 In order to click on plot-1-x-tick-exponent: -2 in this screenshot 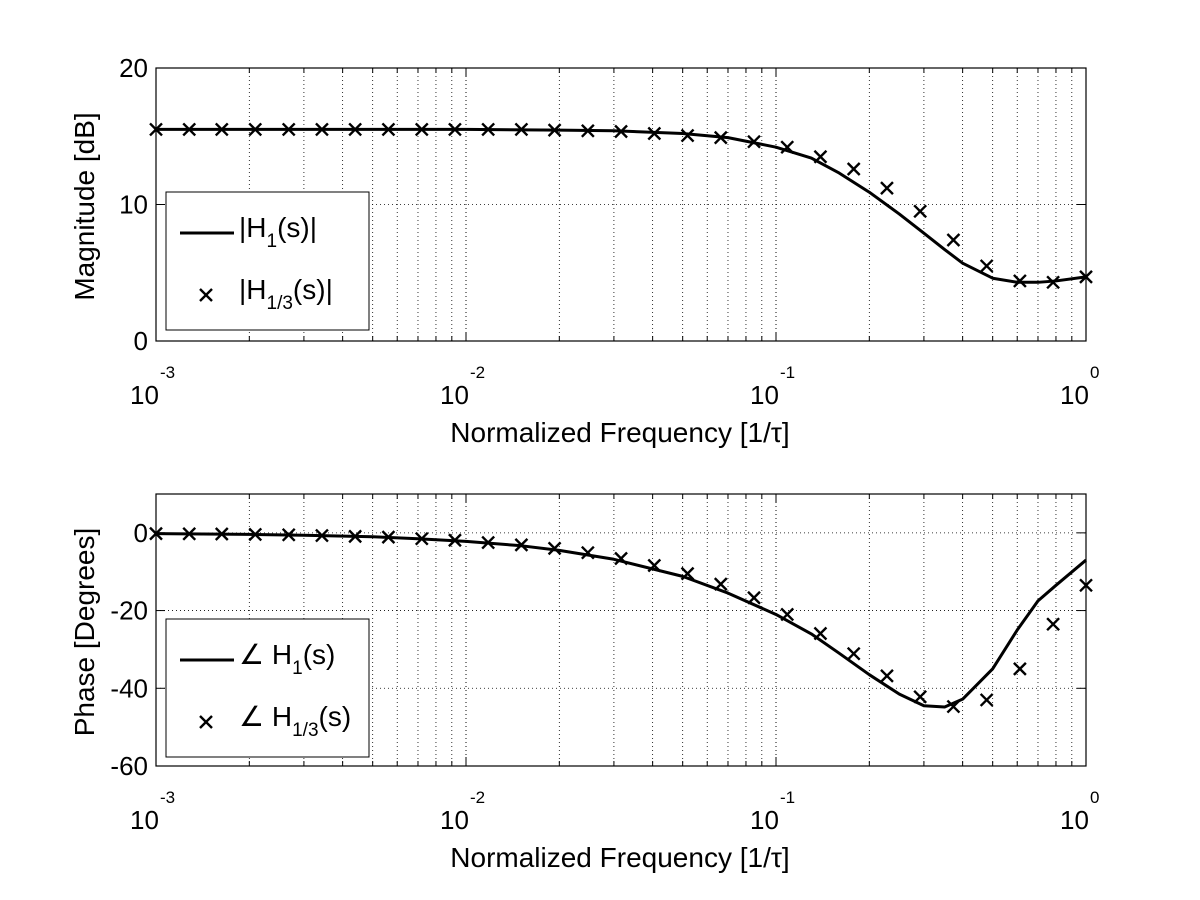, I will do `click(477, 372)`.